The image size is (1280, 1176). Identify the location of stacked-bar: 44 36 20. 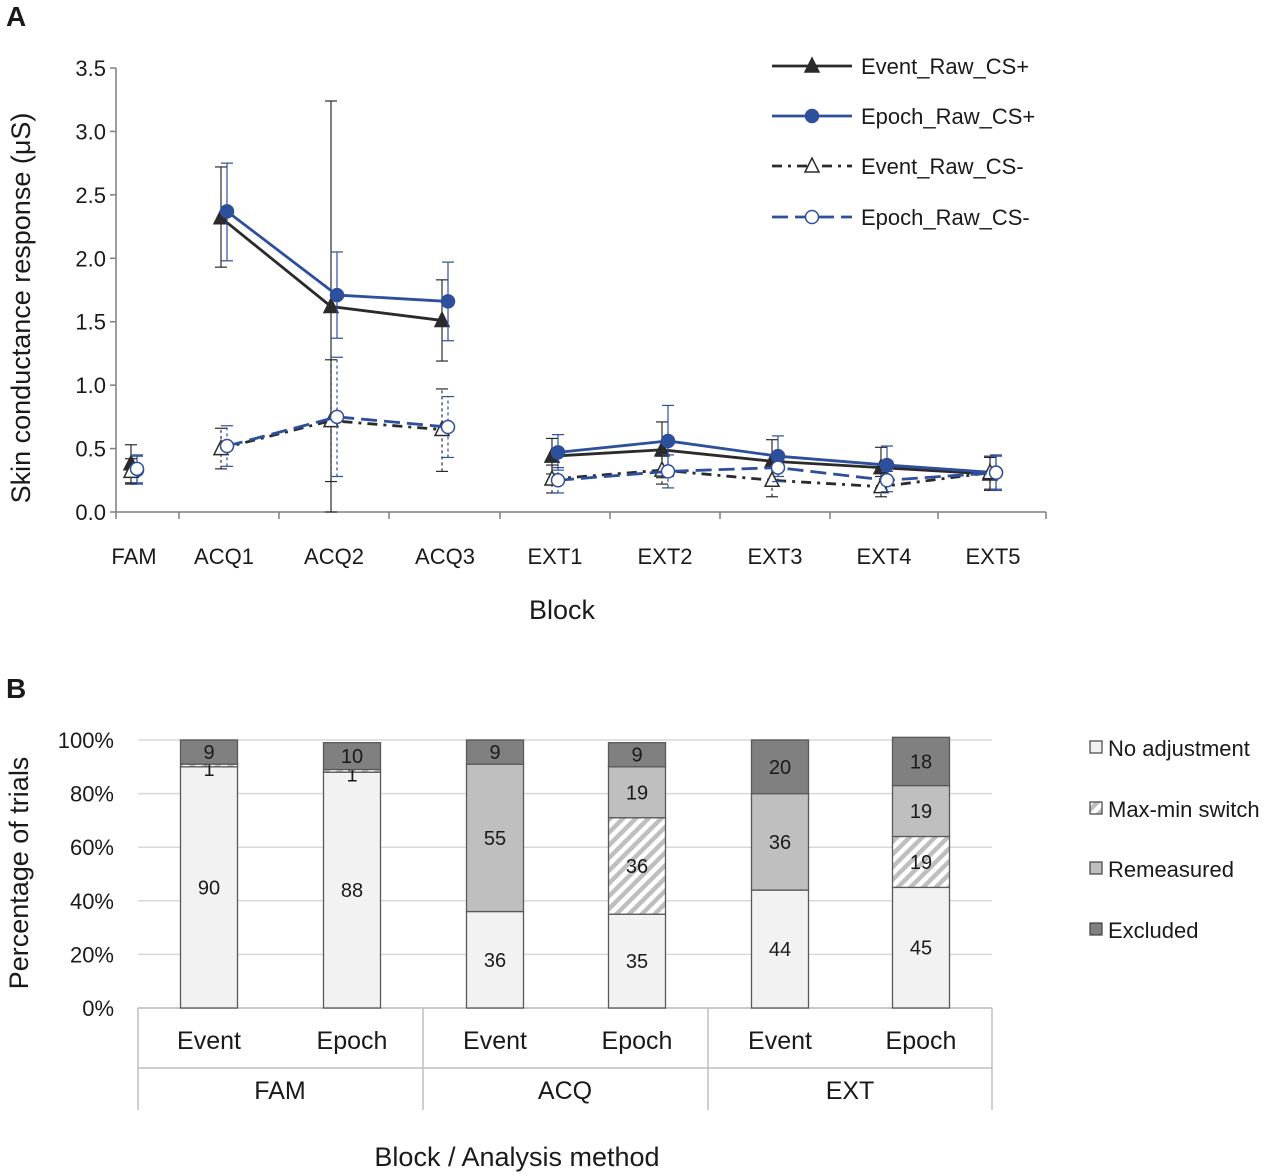
(780, 874).